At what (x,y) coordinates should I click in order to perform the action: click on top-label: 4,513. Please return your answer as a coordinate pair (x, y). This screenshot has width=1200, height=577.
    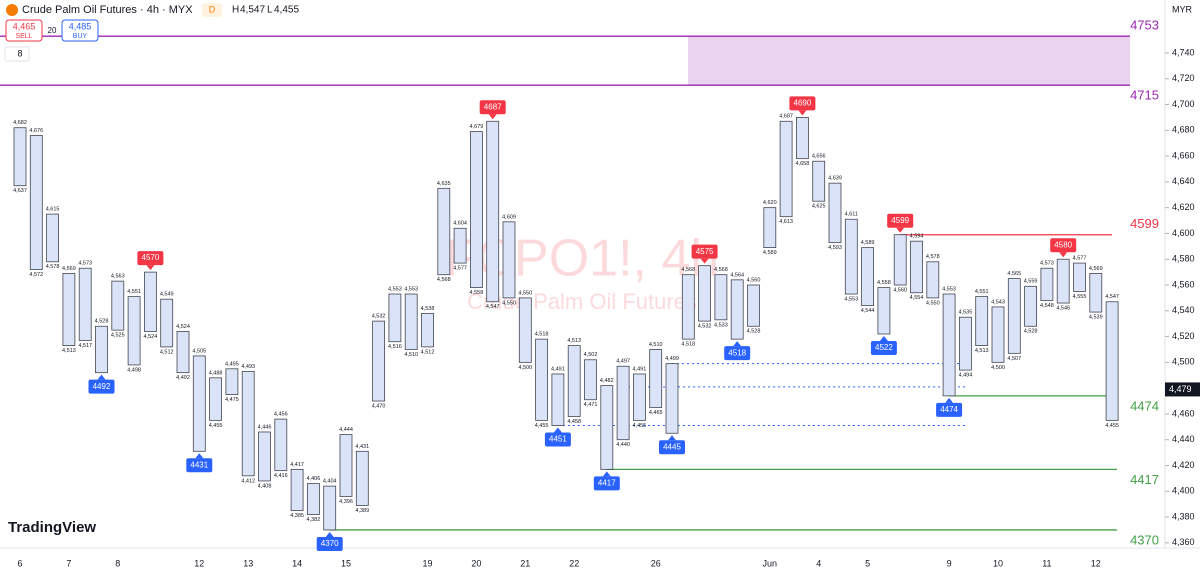
    Looking at the image, I should click on (574, 341).